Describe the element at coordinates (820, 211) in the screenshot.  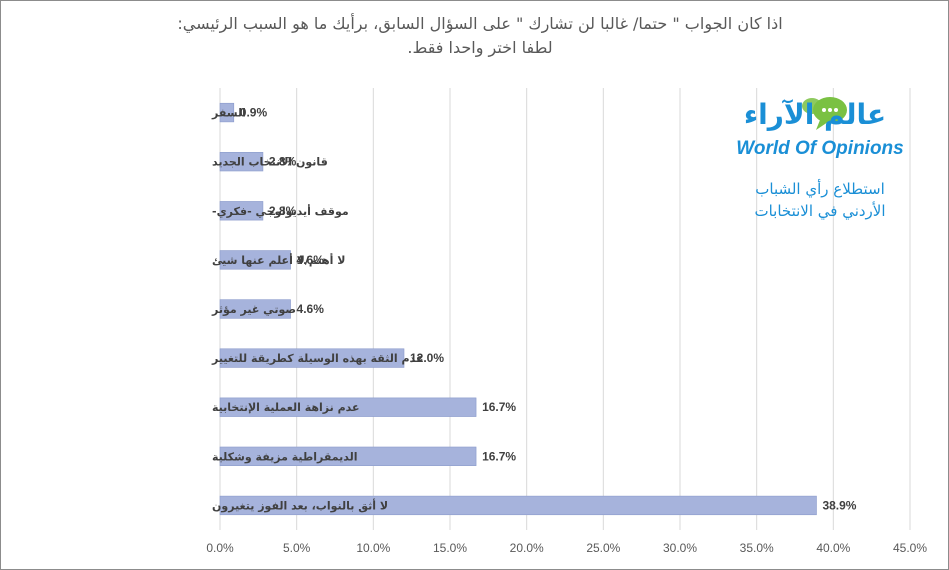
I see `logo-subtitle-line2: الأردني في الانتخابات` at that location.